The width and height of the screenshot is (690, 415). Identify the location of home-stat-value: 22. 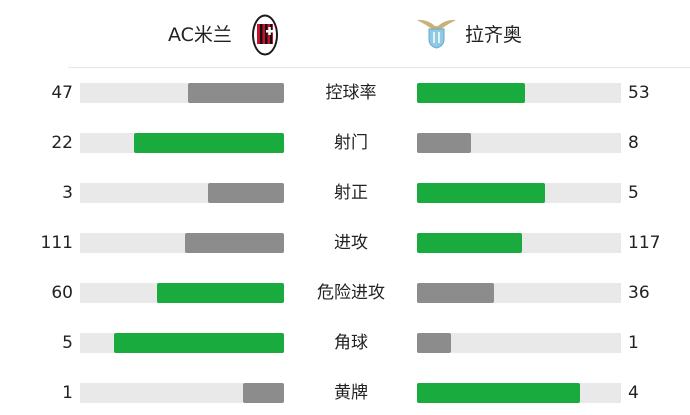
(62, 143).